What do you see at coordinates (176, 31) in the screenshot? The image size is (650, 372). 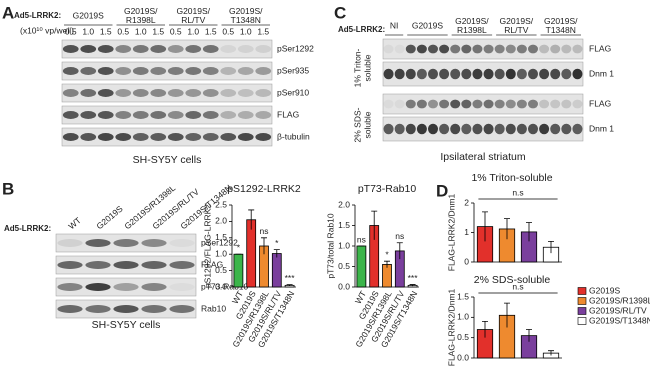 I see `dose-label: 0.5` at bounding box center [176, 31].